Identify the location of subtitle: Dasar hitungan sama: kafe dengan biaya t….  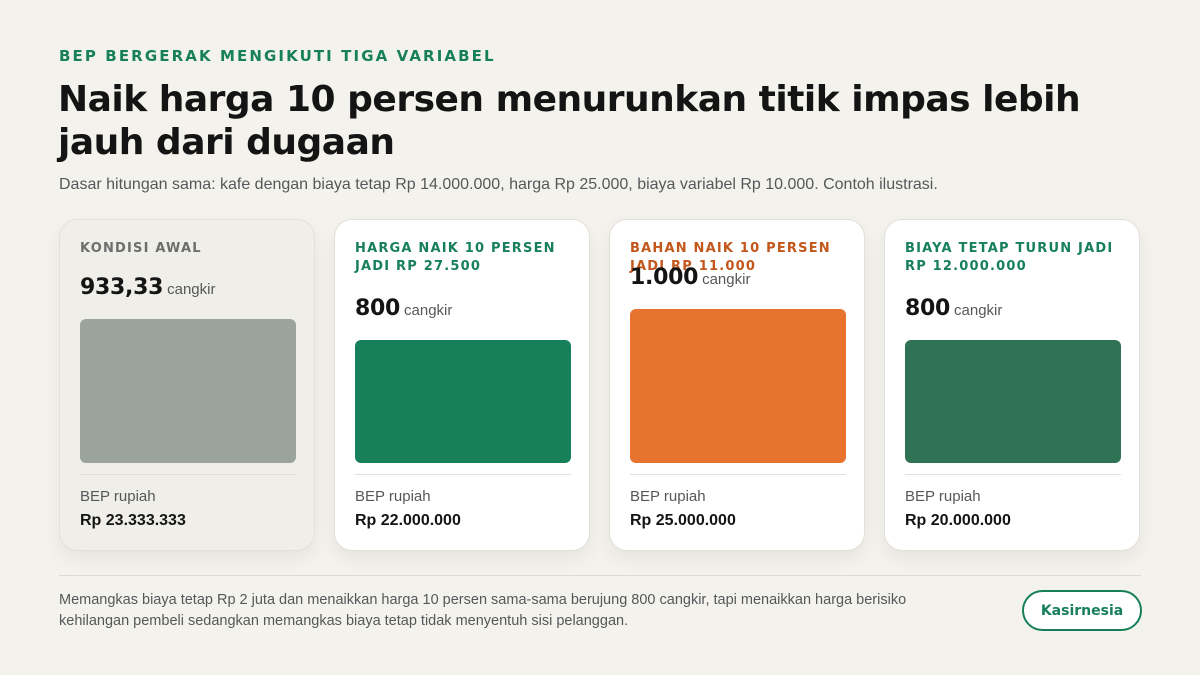
(498, 184).